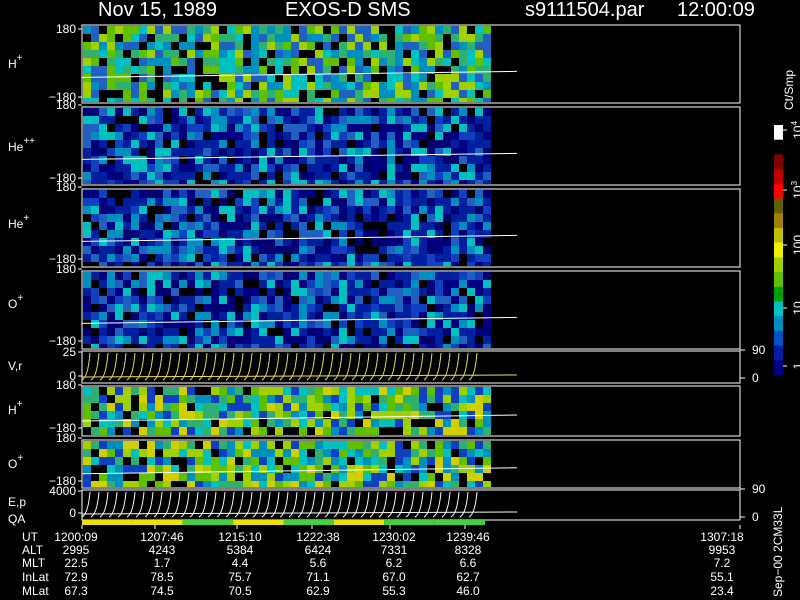 The image size is (800, 600). I want to click on colorbar-tick-base: 10, so click(795, 192).